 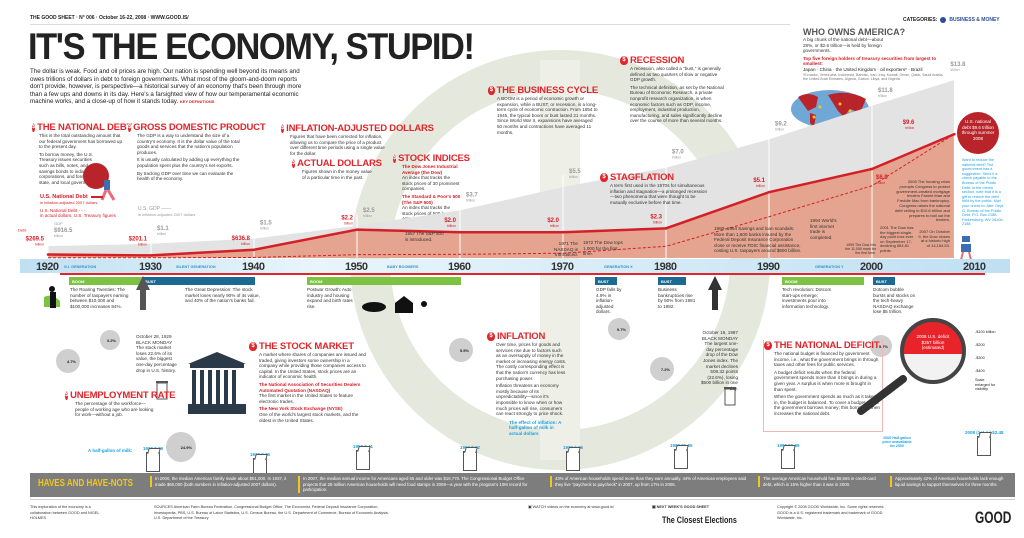 What do you see at coordinates (656, 217) in the screenshot?
I see `debt-label: $2.3` at bounding box center [656, 217].